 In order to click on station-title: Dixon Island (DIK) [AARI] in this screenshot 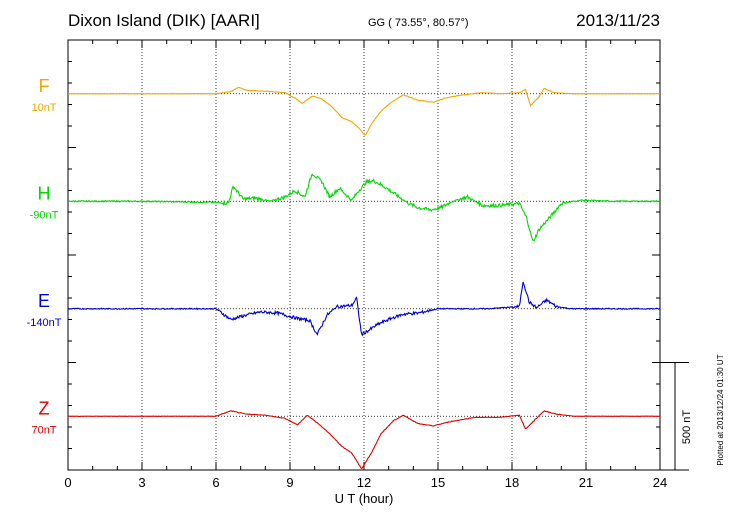, I will do `click(164, 20)`.